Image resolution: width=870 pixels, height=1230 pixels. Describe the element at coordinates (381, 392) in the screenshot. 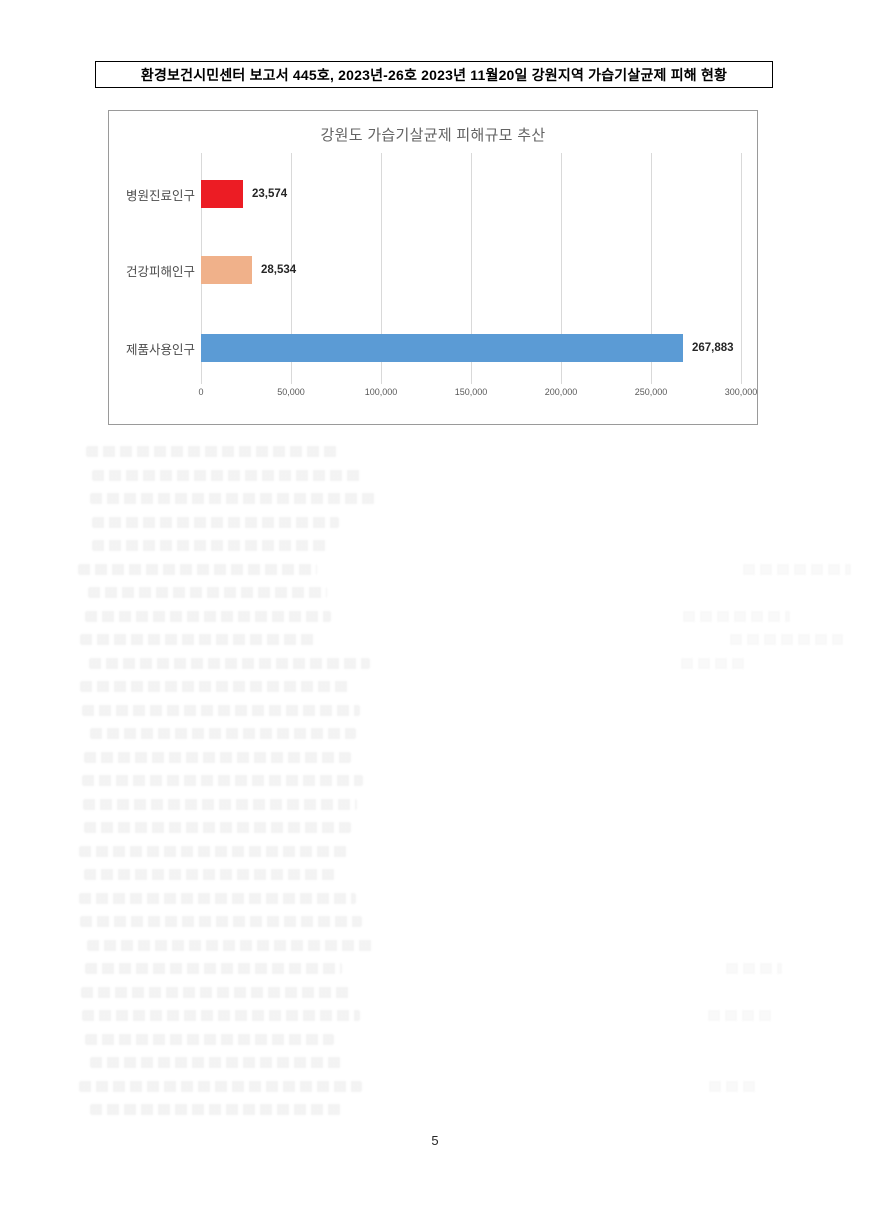

I see `x-tick-label: 100,000` at that location.